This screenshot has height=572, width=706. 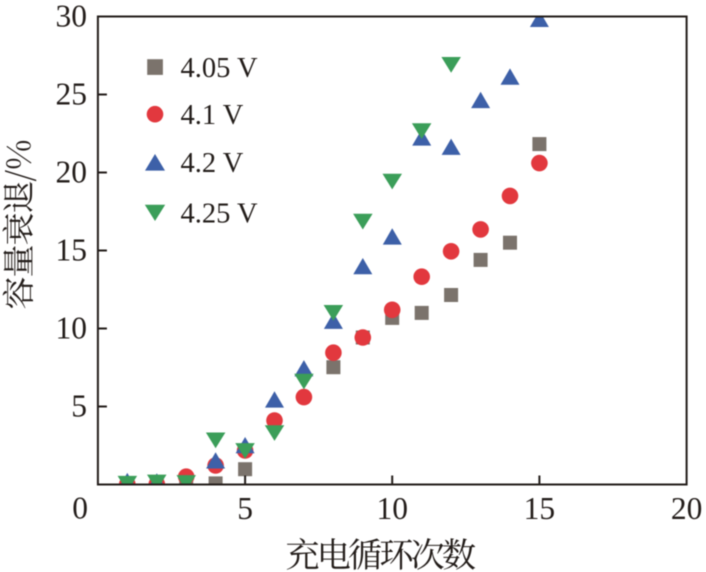 I want to click on svg-text: 4.1 V, so click(x=212, y=115).